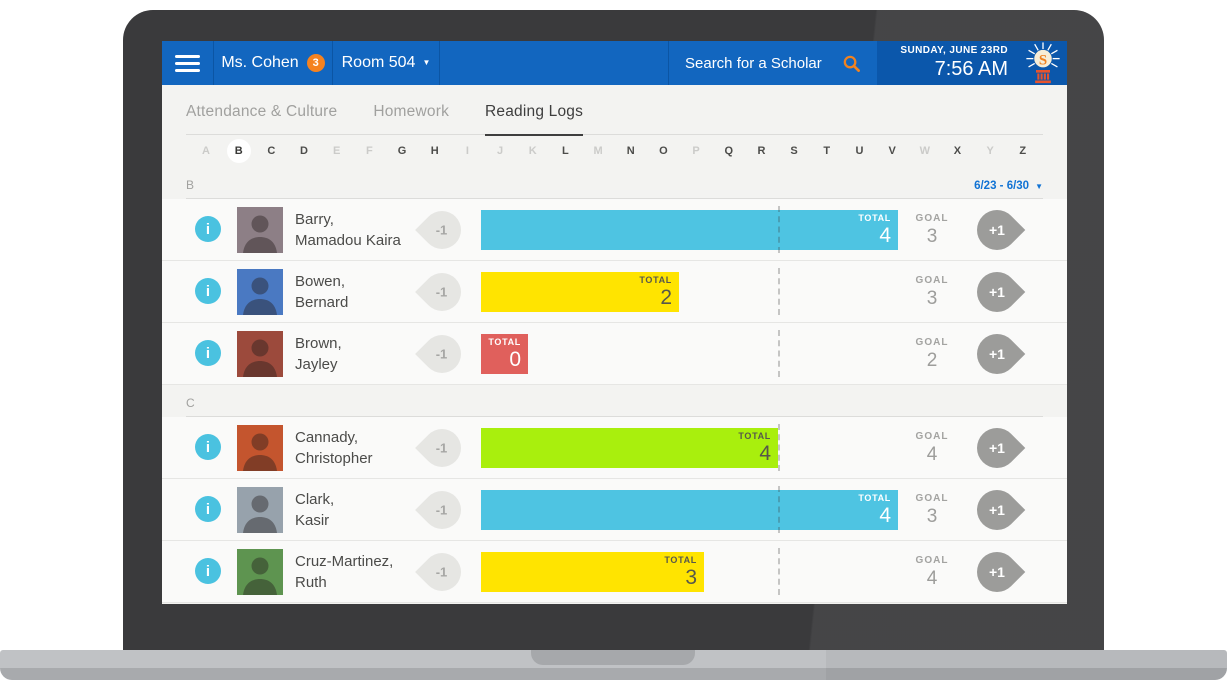 Image resolution: width=1227 pixels, height=680 pixels. Describe the element at coordinates (500, 151) in the screenshot. I see `alpha-letter-J: J` at that location.